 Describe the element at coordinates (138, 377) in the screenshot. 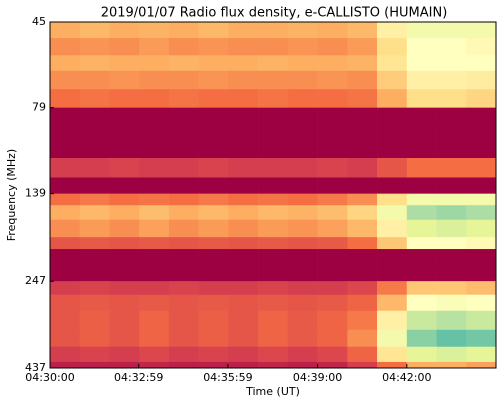

I see `x-tick-label: 04:32:59` at that location.